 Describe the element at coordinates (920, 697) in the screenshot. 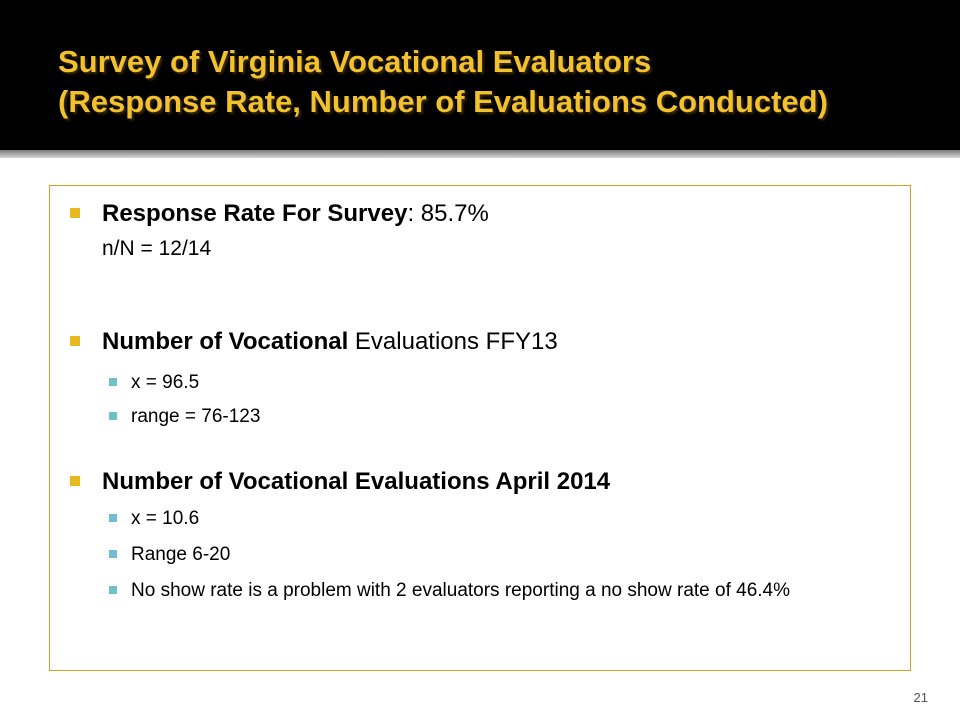

I see `page-number: 21` at that location.